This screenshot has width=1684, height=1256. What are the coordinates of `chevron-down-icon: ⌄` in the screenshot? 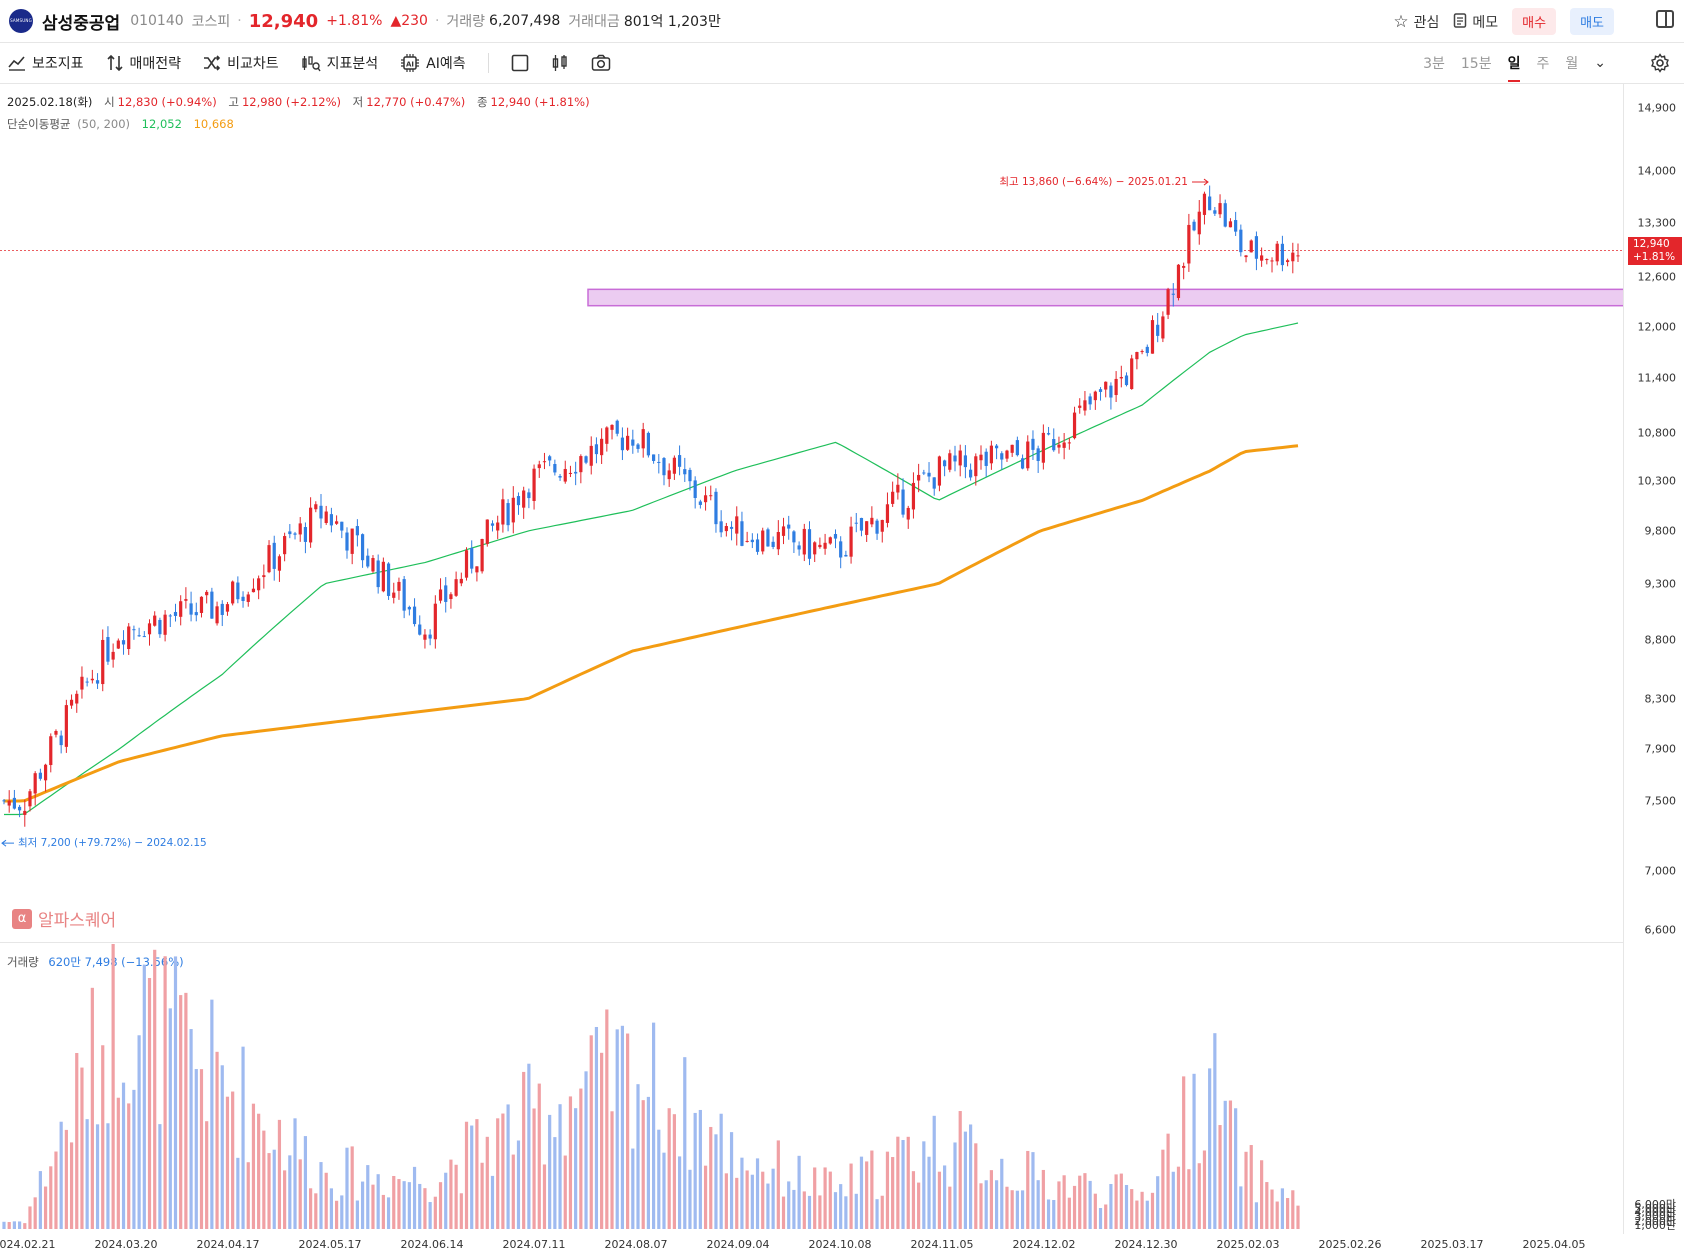 It's located at (1600, 63).